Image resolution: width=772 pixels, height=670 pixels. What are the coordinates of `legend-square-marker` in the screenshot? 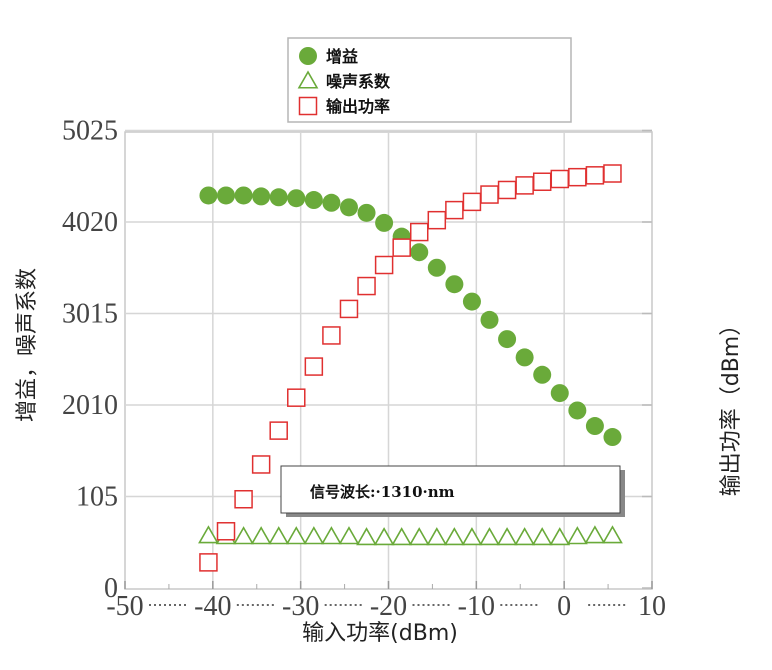 It's located at (308, 106).